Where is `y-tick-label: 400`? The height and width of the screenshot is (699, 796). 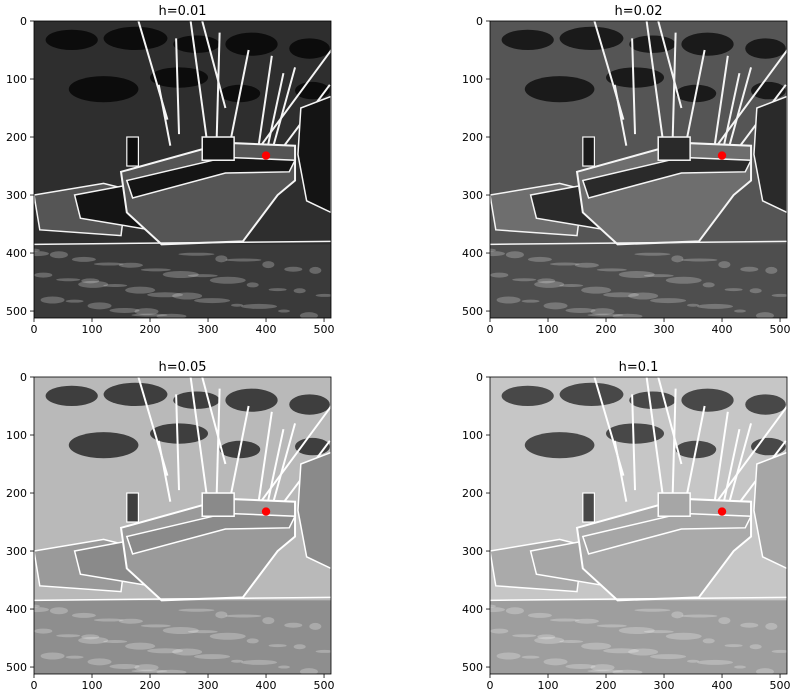 y-tick-label: 400 is located at coordinates (16, 609).